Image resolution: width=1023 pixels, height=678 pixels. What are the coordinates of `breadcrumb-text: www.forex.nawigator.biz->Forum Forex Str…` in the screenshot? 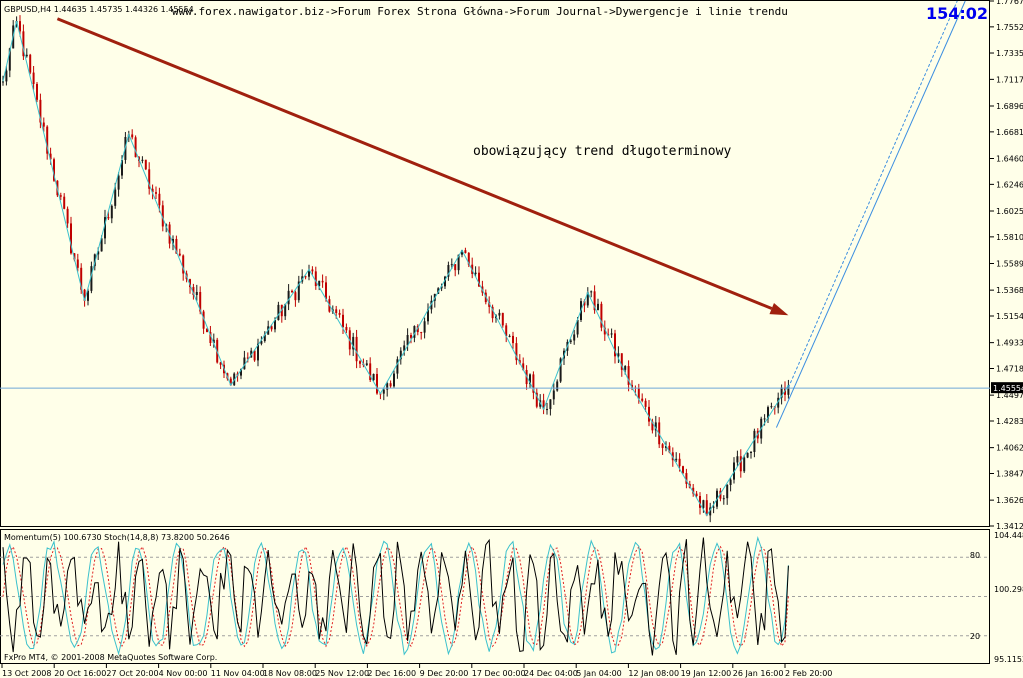 It's located at (480, 11).